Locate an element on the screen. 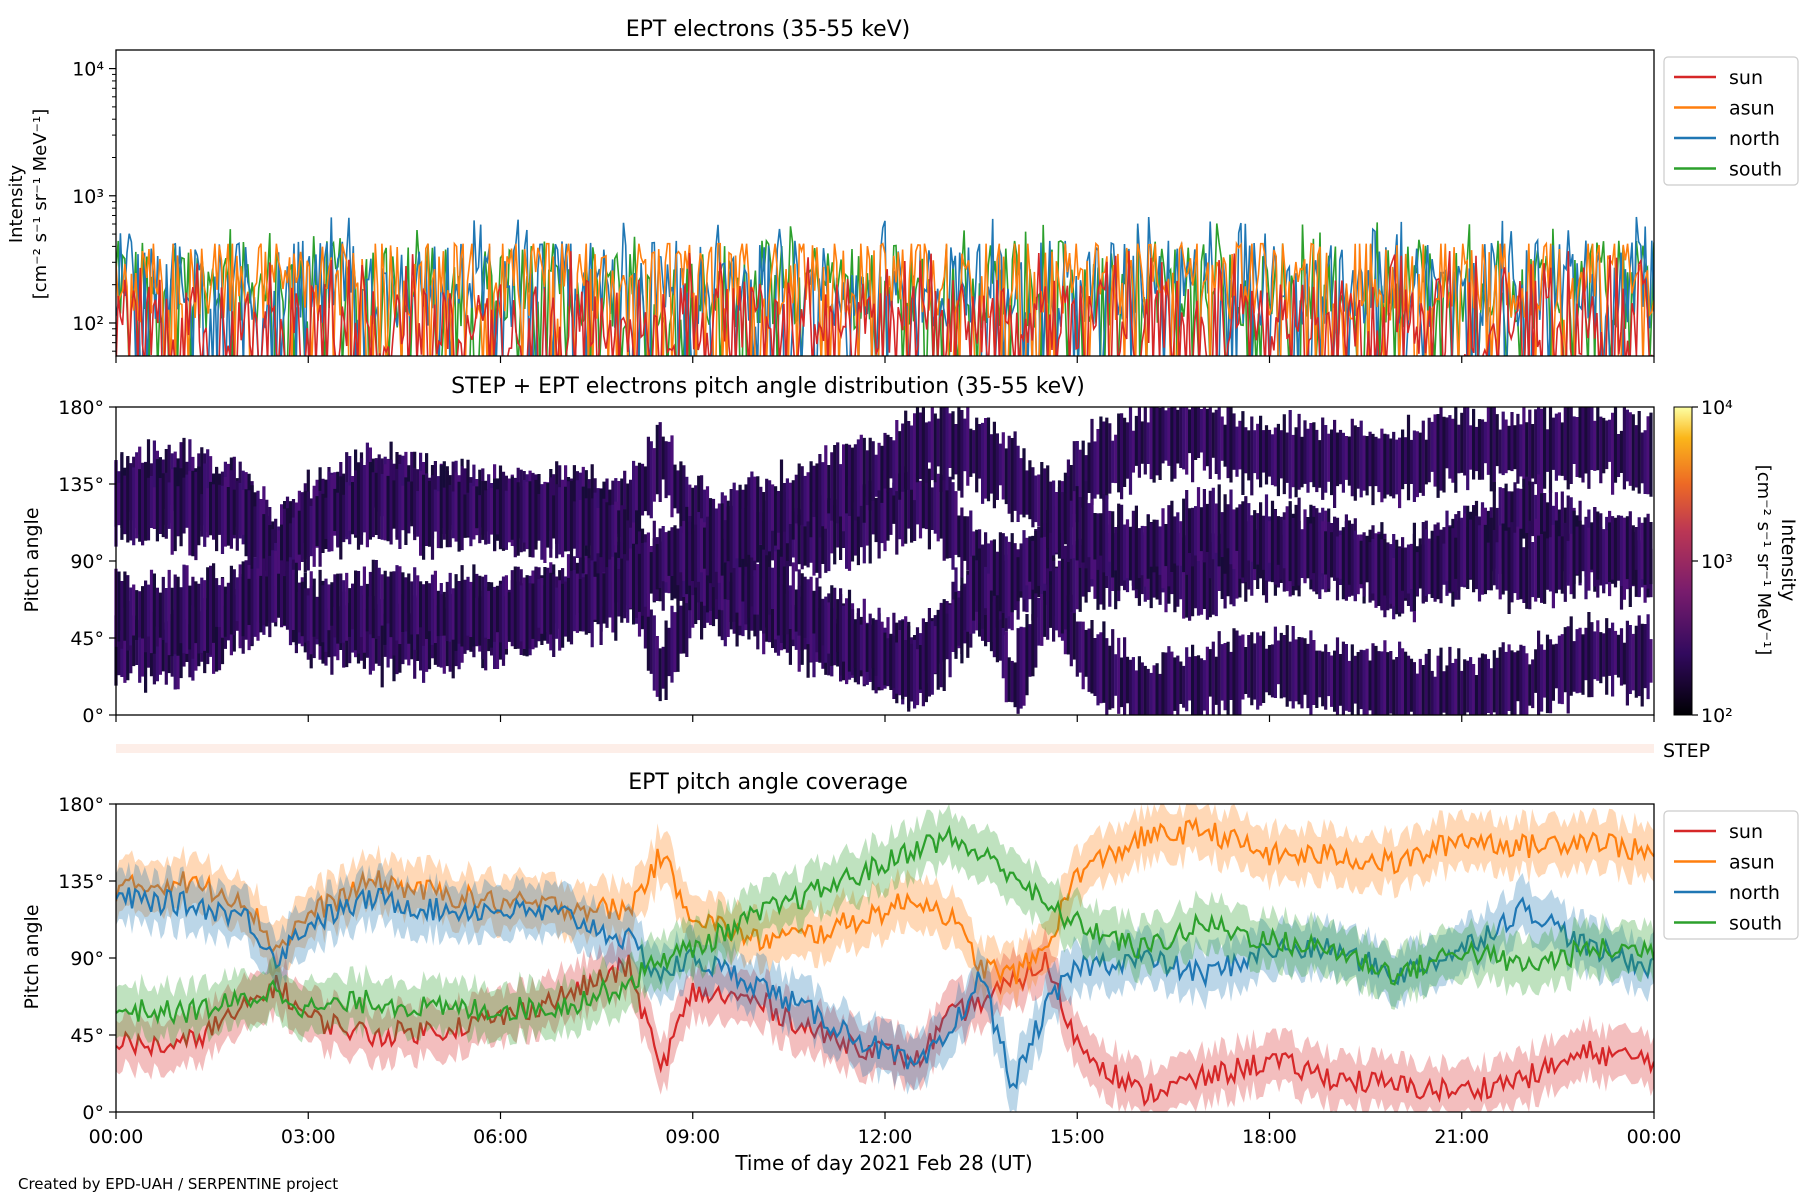 This screenshot has height=1200, width=1800. colorbar-tick-label: 10⁴ is located at coordinates (1717, 408).